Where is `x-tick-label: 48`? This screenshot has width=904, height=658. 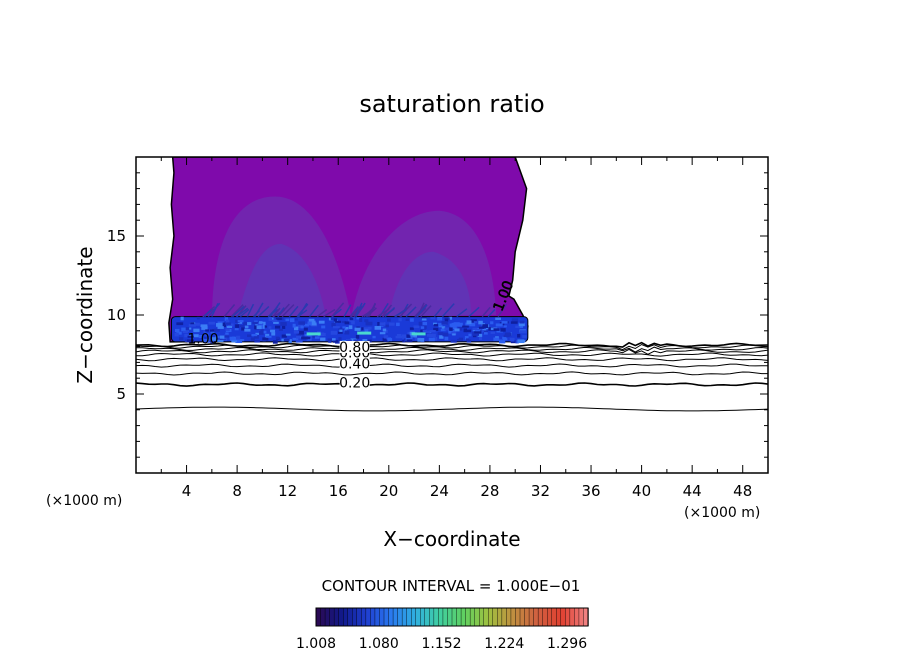
x-tick-label: 48 is located at coordinates (742, 491).